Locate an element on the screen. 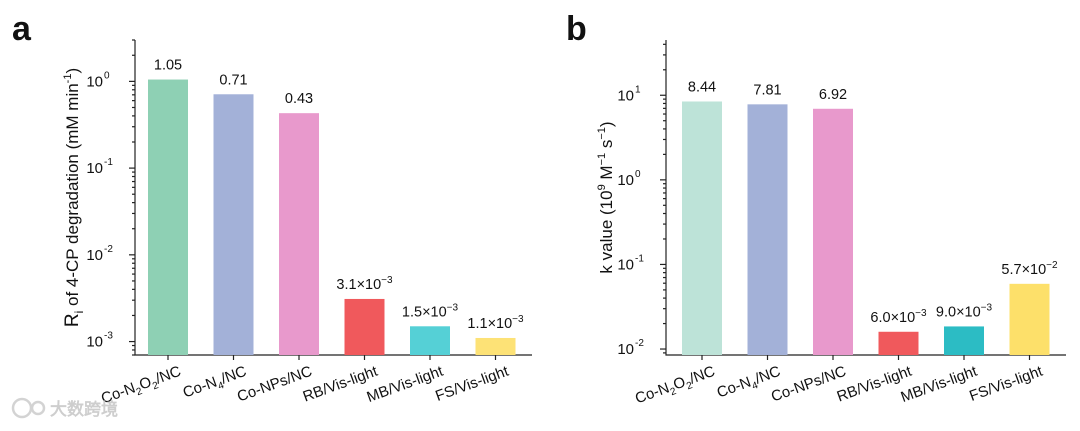 This screenshot has width=1080, height=431. panel-letter-b: b is located at coordinates (576, 29).